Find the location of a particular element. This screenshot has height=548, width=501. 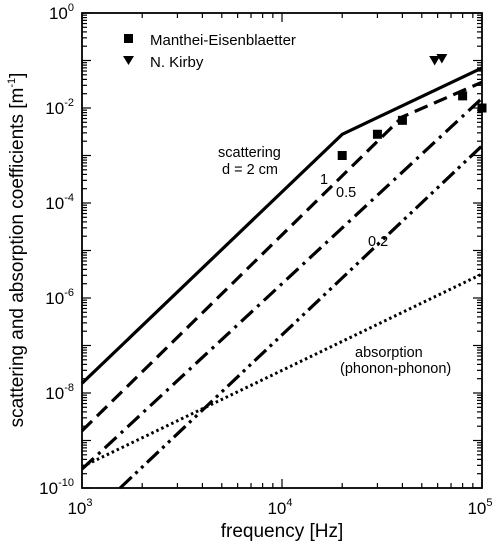

y-tick-exp: -4 is located at coordinates (69, 198).